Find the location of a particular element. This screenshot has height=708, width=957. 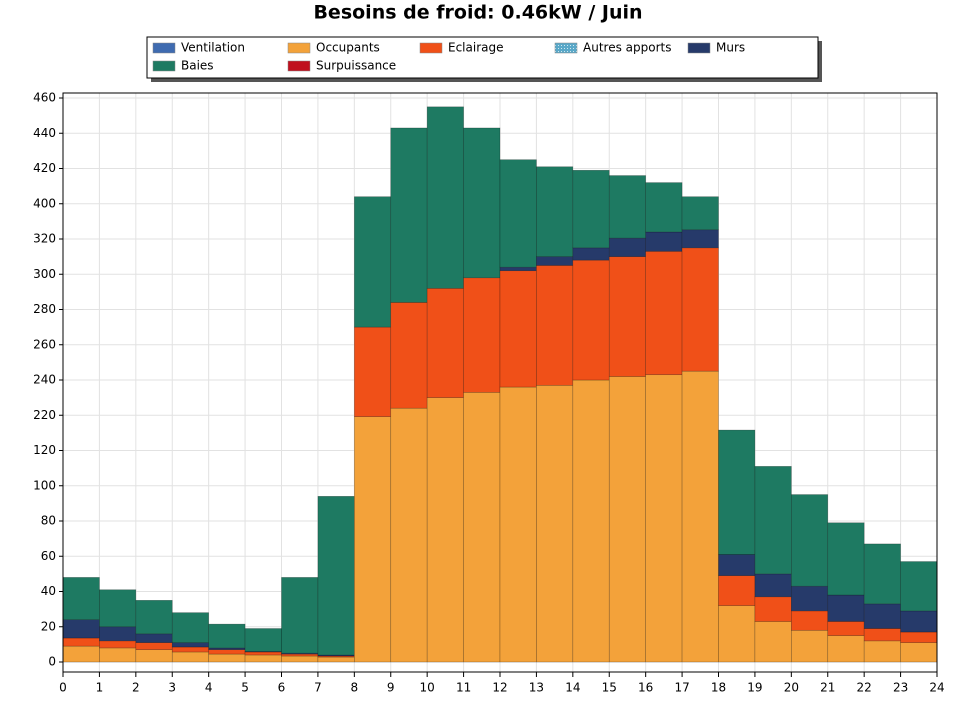

x-tick-label: 12 is located at coordinates (499, 688).